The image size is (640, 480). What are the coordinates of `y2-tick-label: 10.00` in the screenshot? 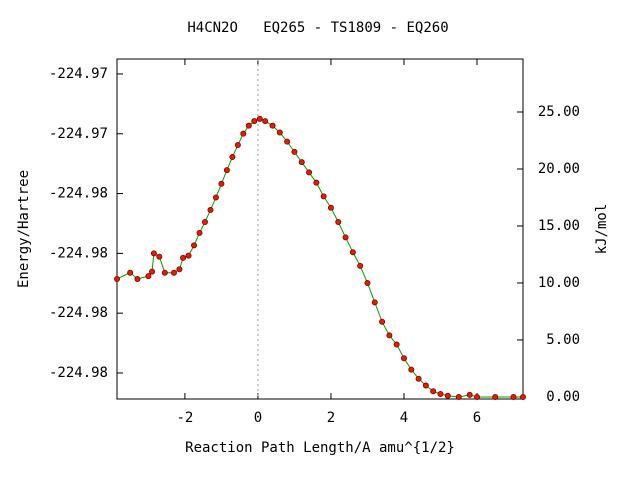 It's located at (559, 283).